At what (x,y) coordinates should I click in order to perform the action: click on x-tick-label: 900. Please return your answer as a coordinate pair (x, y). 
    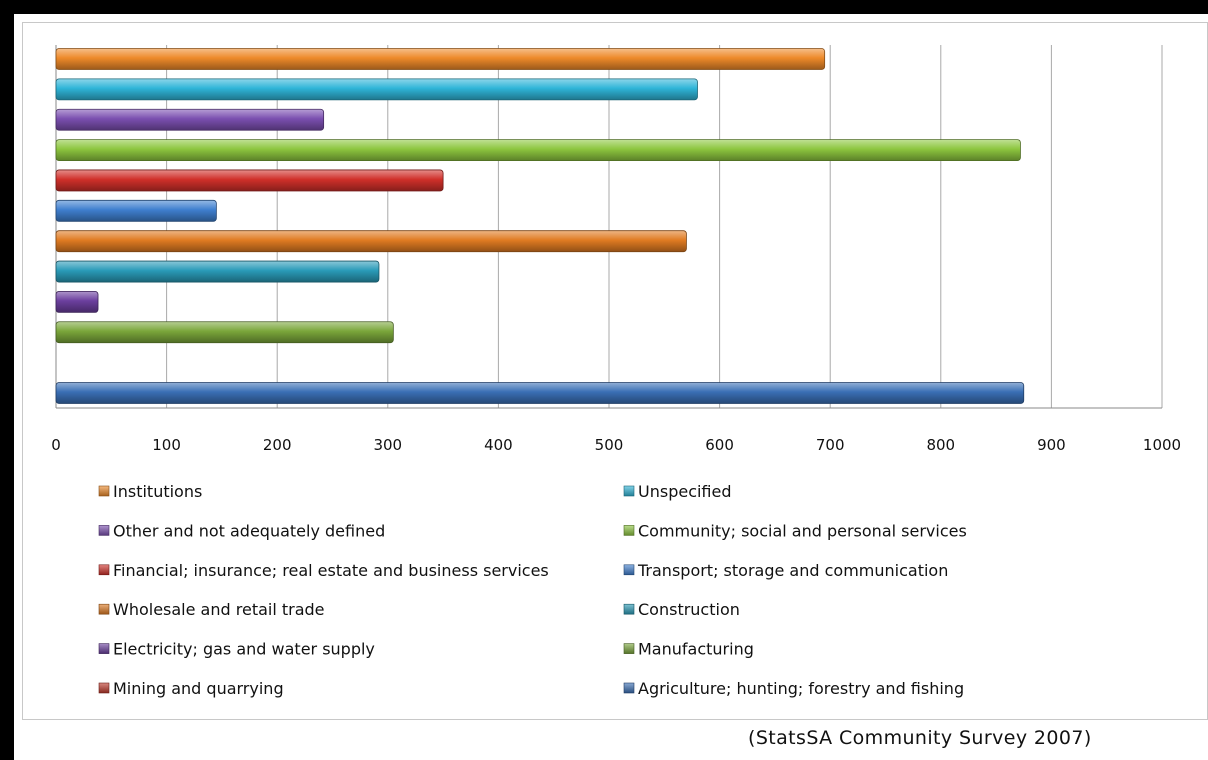
    Looking at the image, I should click on (1051, 445).